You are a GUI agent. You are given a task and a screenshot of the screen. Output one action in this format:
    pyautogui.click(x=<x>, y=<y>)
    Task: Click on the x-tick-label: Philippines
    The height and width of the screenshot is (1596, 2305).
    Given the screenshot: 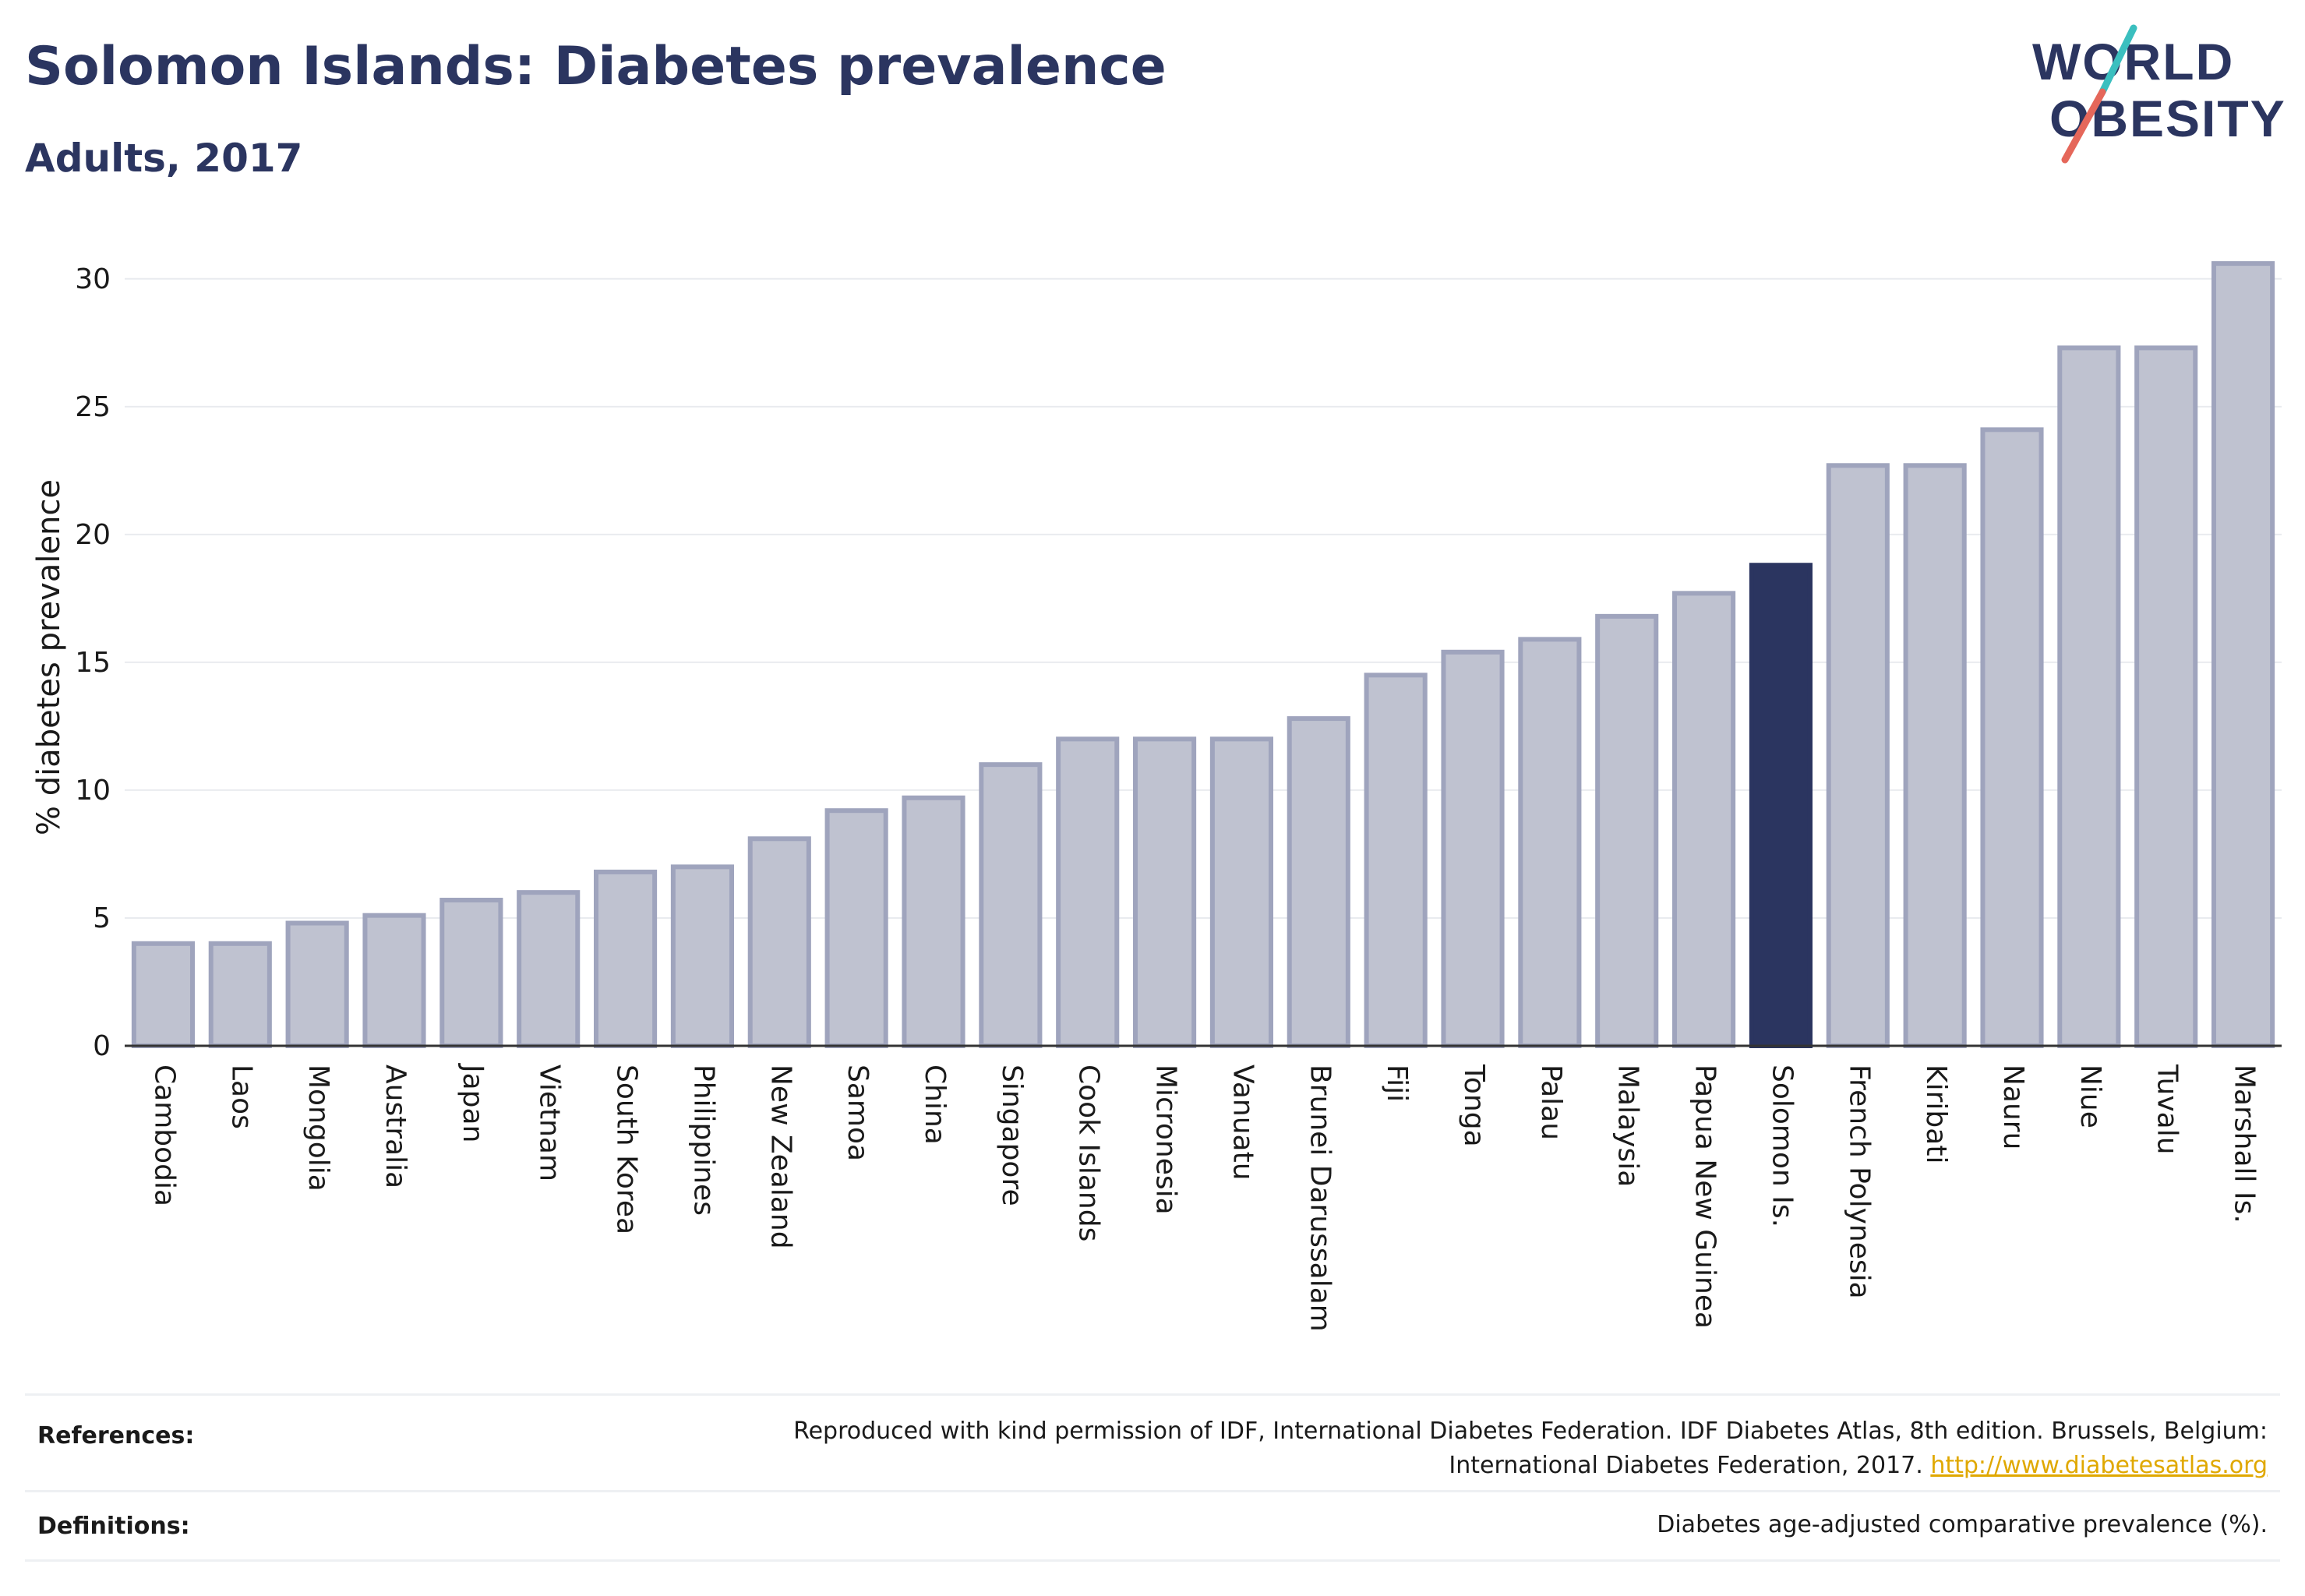 What is the action you would take?
    pyautogui.click(x=703, y=1140)
    